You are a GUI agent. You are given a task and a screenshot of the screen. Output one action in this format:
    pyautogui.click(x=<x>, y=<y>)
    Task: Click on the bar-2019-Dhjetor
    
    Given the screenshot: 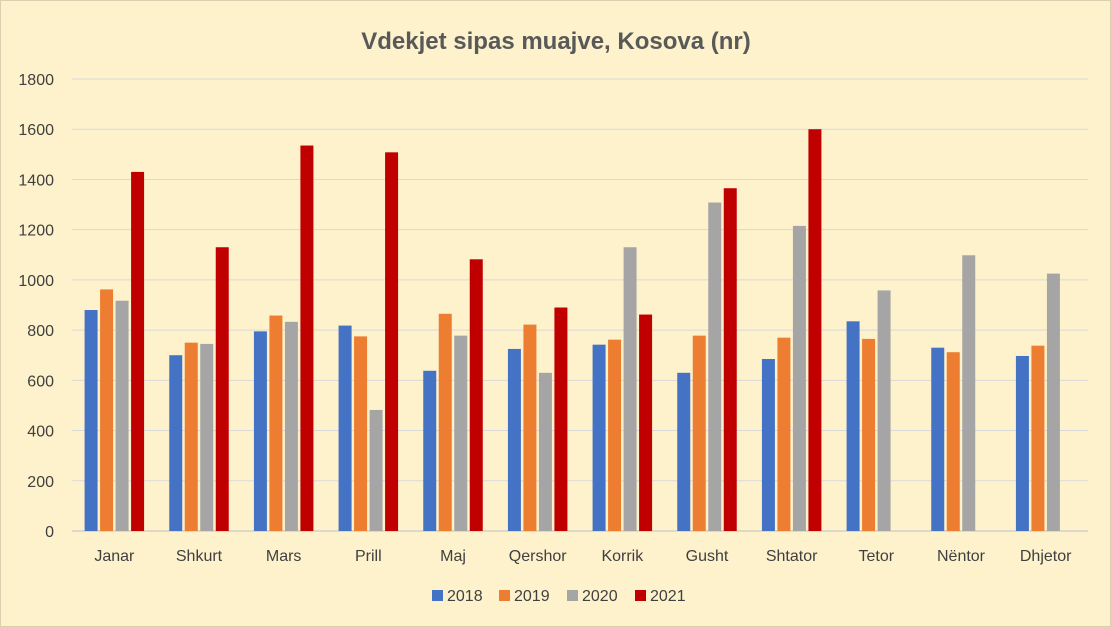 What is the action you would take?
    pyautogui.click(x=1038, y=438)
    